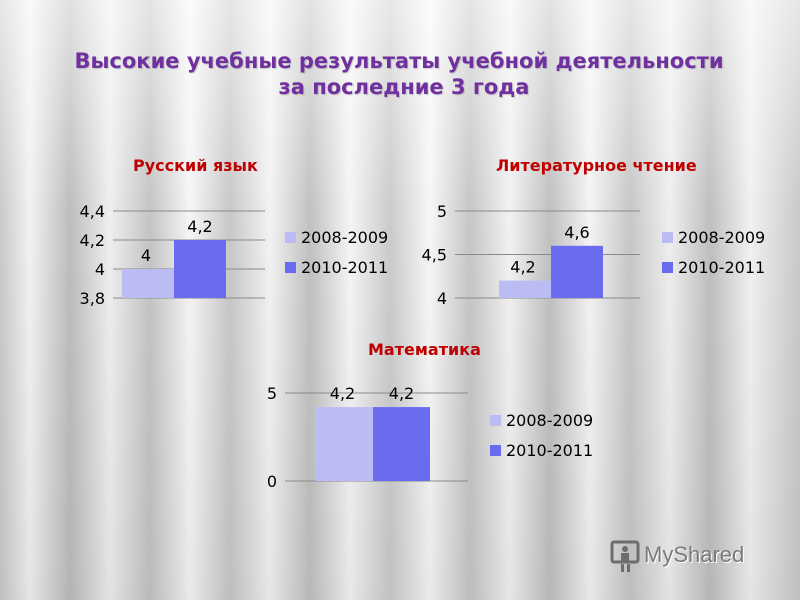  Describe the element at coordinates (434, 255) in the screenshot. I see `y-tick-label: 4,5` at that location.